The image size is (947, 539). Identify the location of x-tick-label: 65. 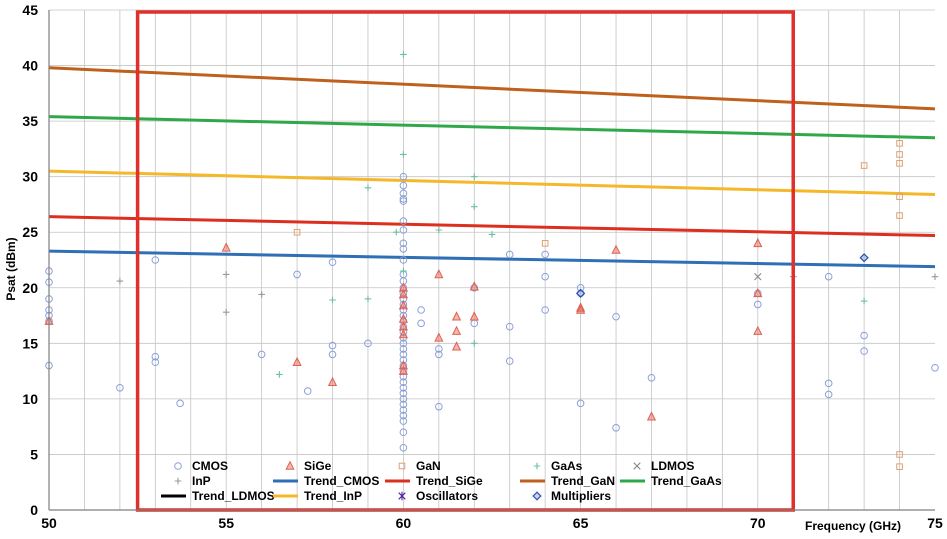
(581, 523).